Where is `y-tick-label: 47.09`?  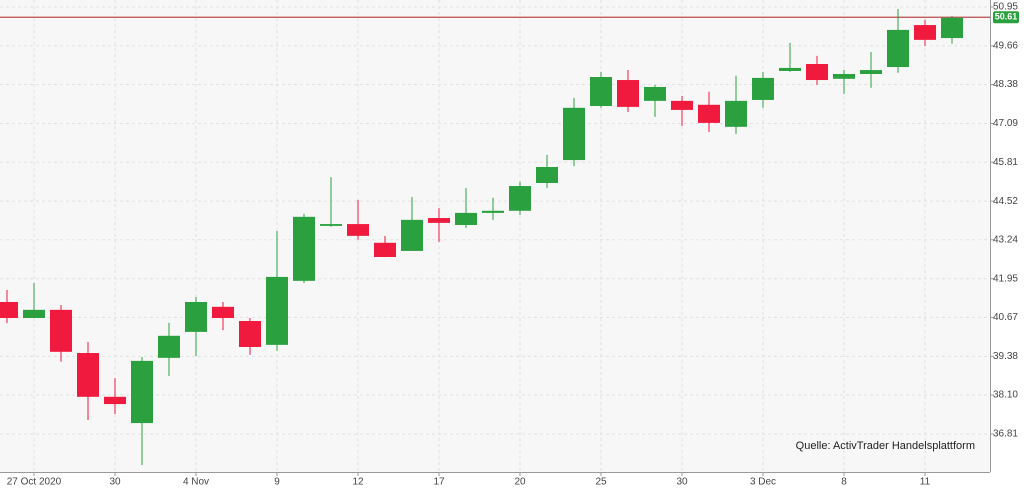 y-tick-label: 47.09 is located at coordinates (1005, 123).